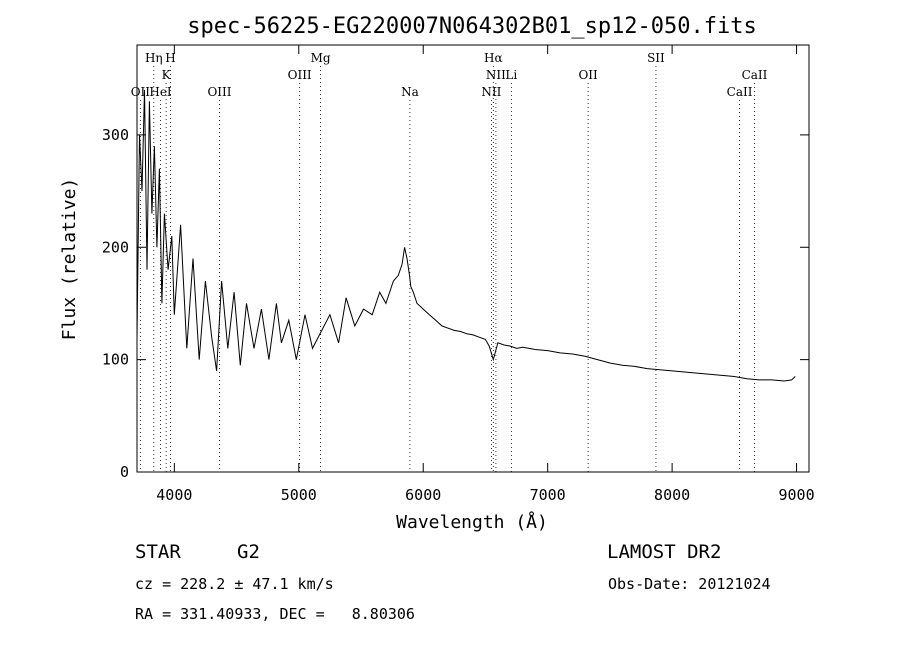  I want to click on spectral-line-label: Mg, so click(321, 58).